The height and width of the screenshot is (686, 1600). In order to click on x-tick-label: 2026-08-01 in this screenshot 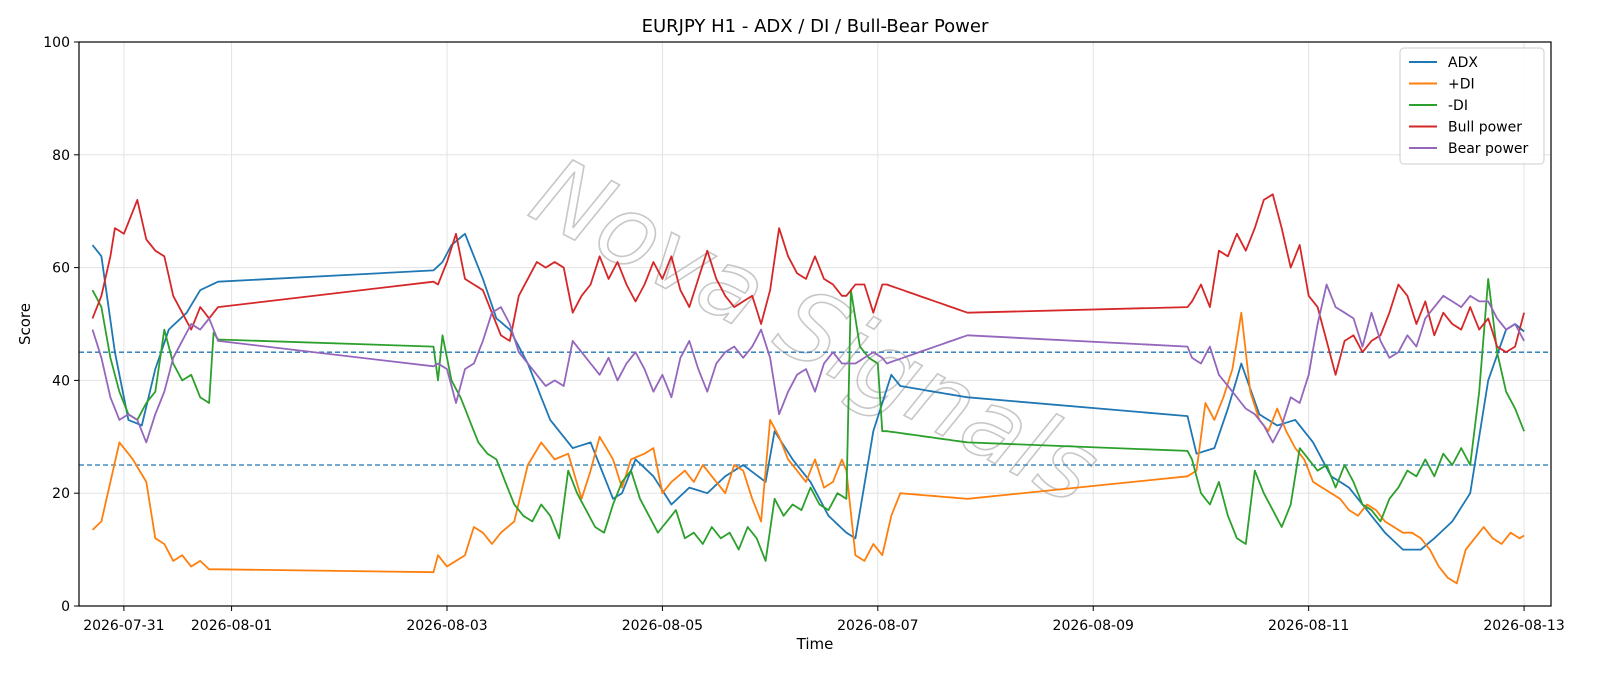, I will do `click(231, 626)`.